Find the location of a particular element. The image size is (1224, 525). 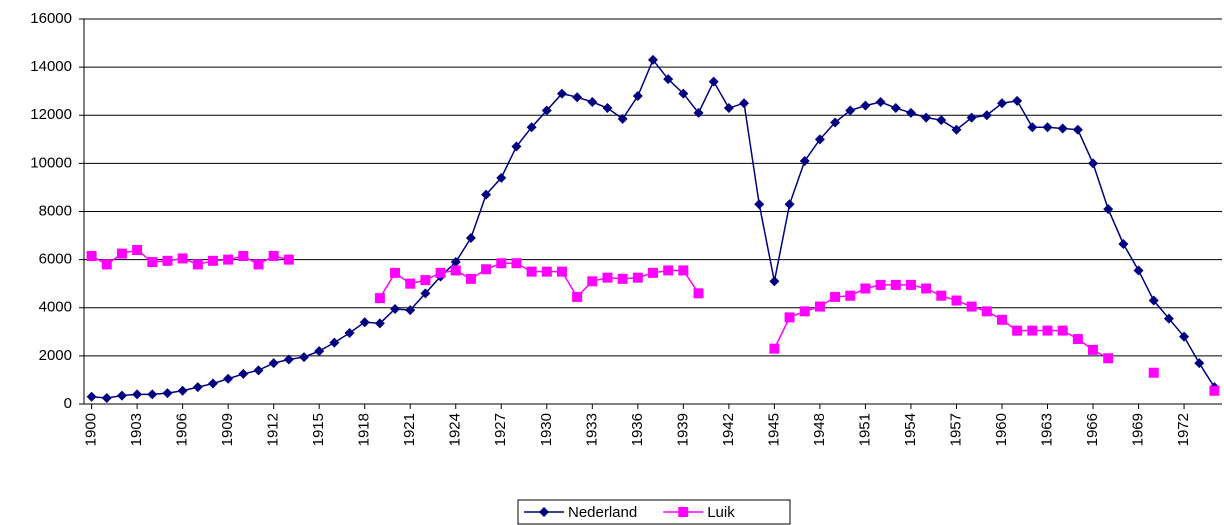

x-tick-label: 1900 is located at coordinates (91, 429).